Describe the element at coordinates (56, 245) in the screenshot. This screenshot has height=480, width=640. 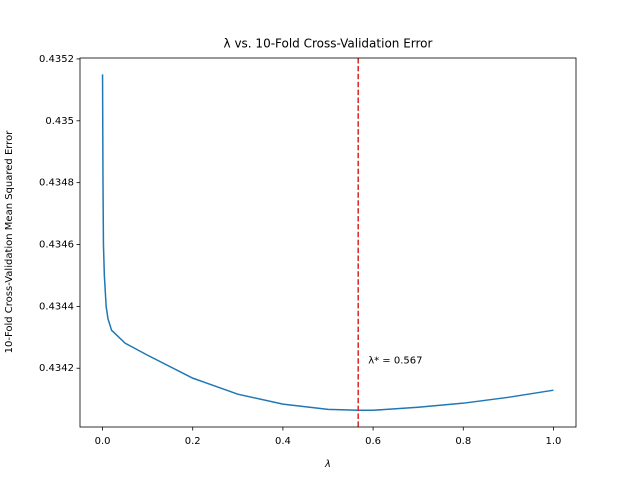
I see `y-tick-label: 0.4346` at that location.